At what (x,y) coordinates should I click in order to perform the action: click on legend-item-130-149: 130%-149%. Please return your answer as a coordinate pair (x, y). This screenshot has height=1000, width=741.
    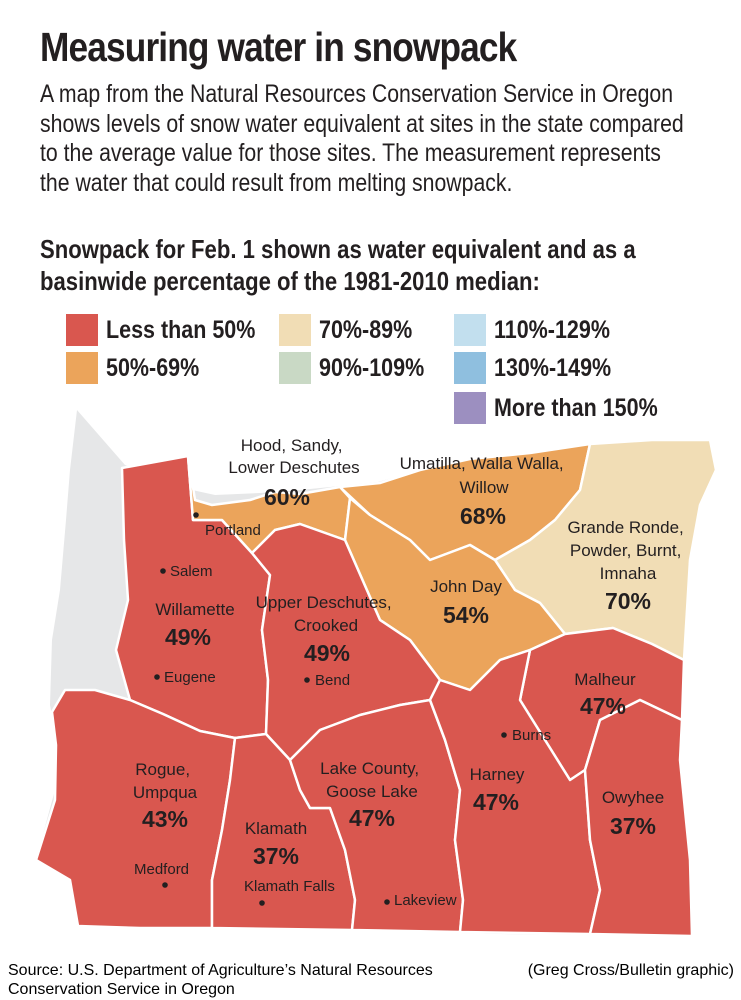
    Looking at the image, I should click on (542, 368).